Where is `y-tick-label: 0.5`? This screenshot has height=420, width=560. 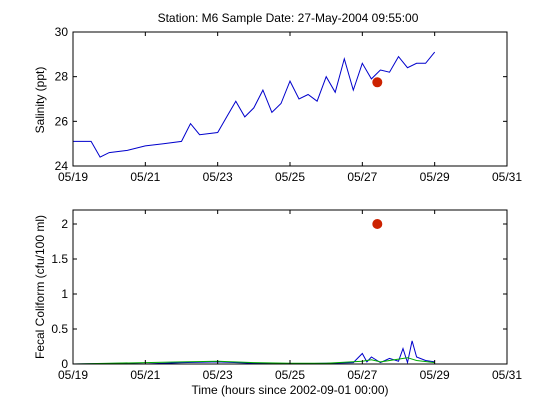 y-tick-label: 0.5 is located at coordinates (59, 329).